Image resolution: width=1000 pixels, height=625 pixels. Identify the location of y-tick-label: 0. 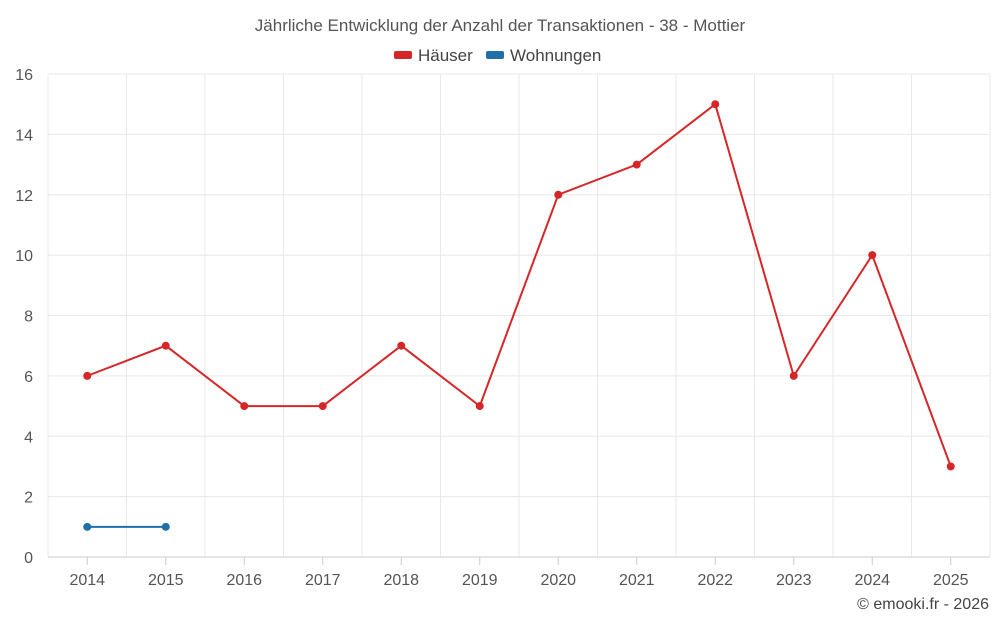
(28, 558).